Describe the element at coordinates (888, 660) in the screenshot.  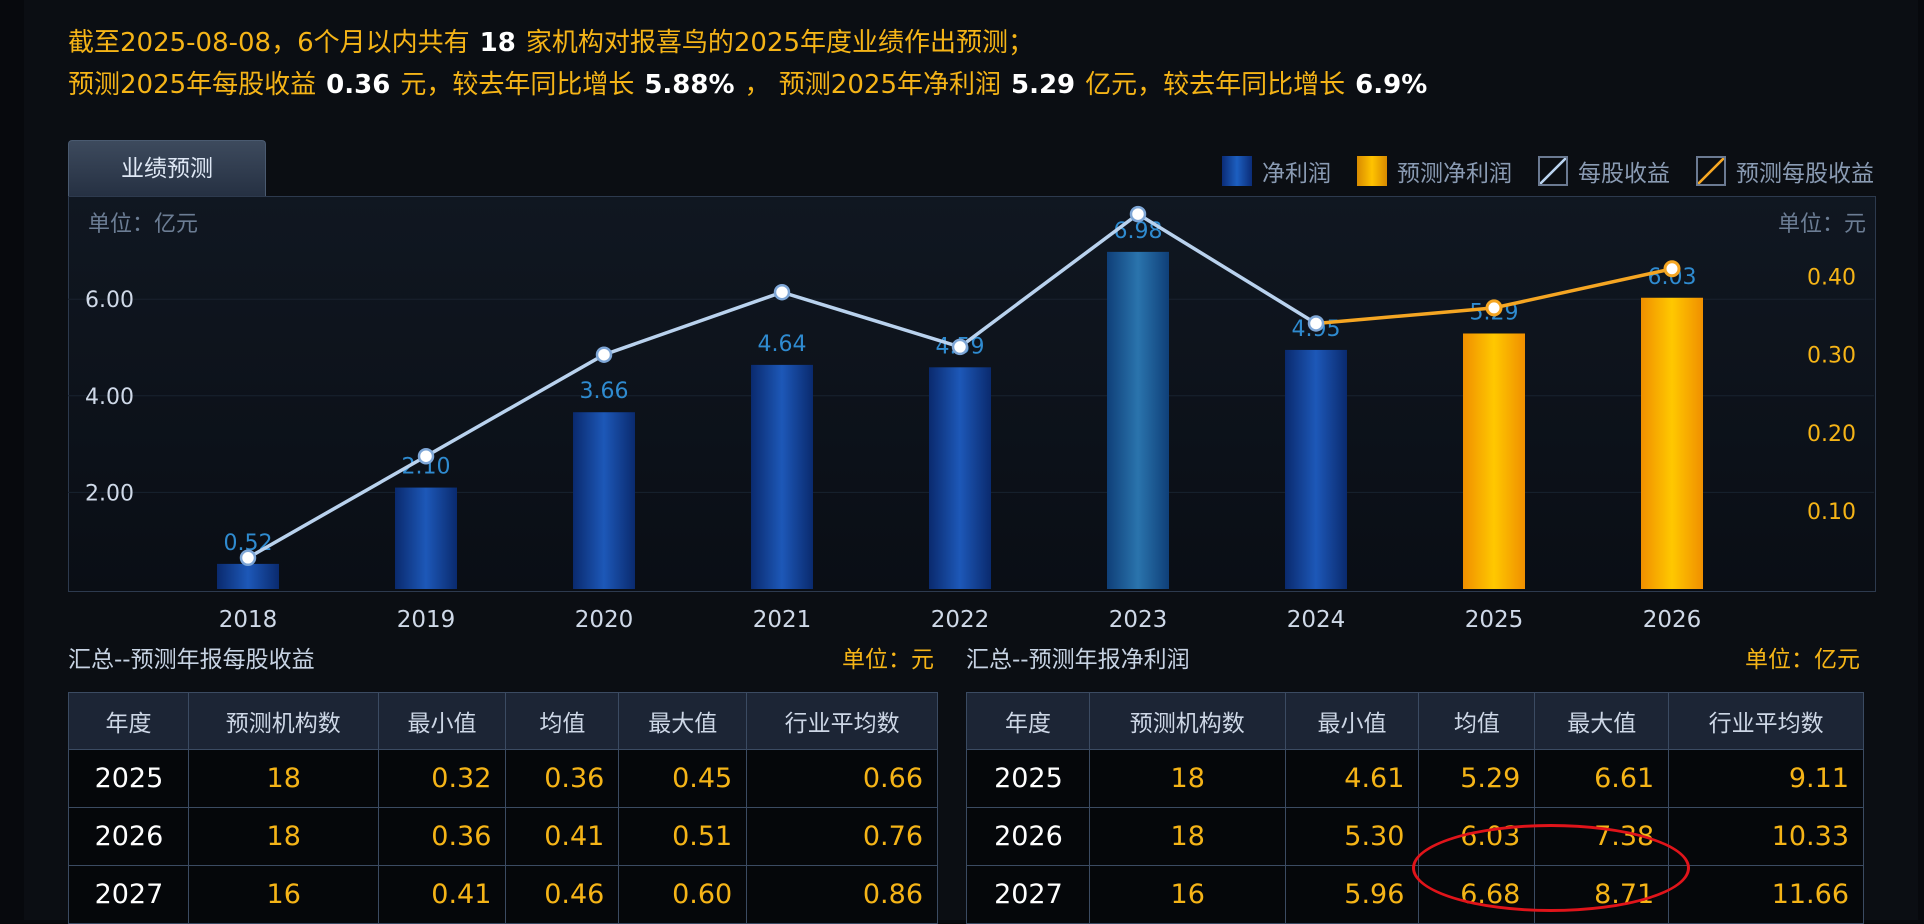
I see `eps-summary-unit: 单位：元` at that location.